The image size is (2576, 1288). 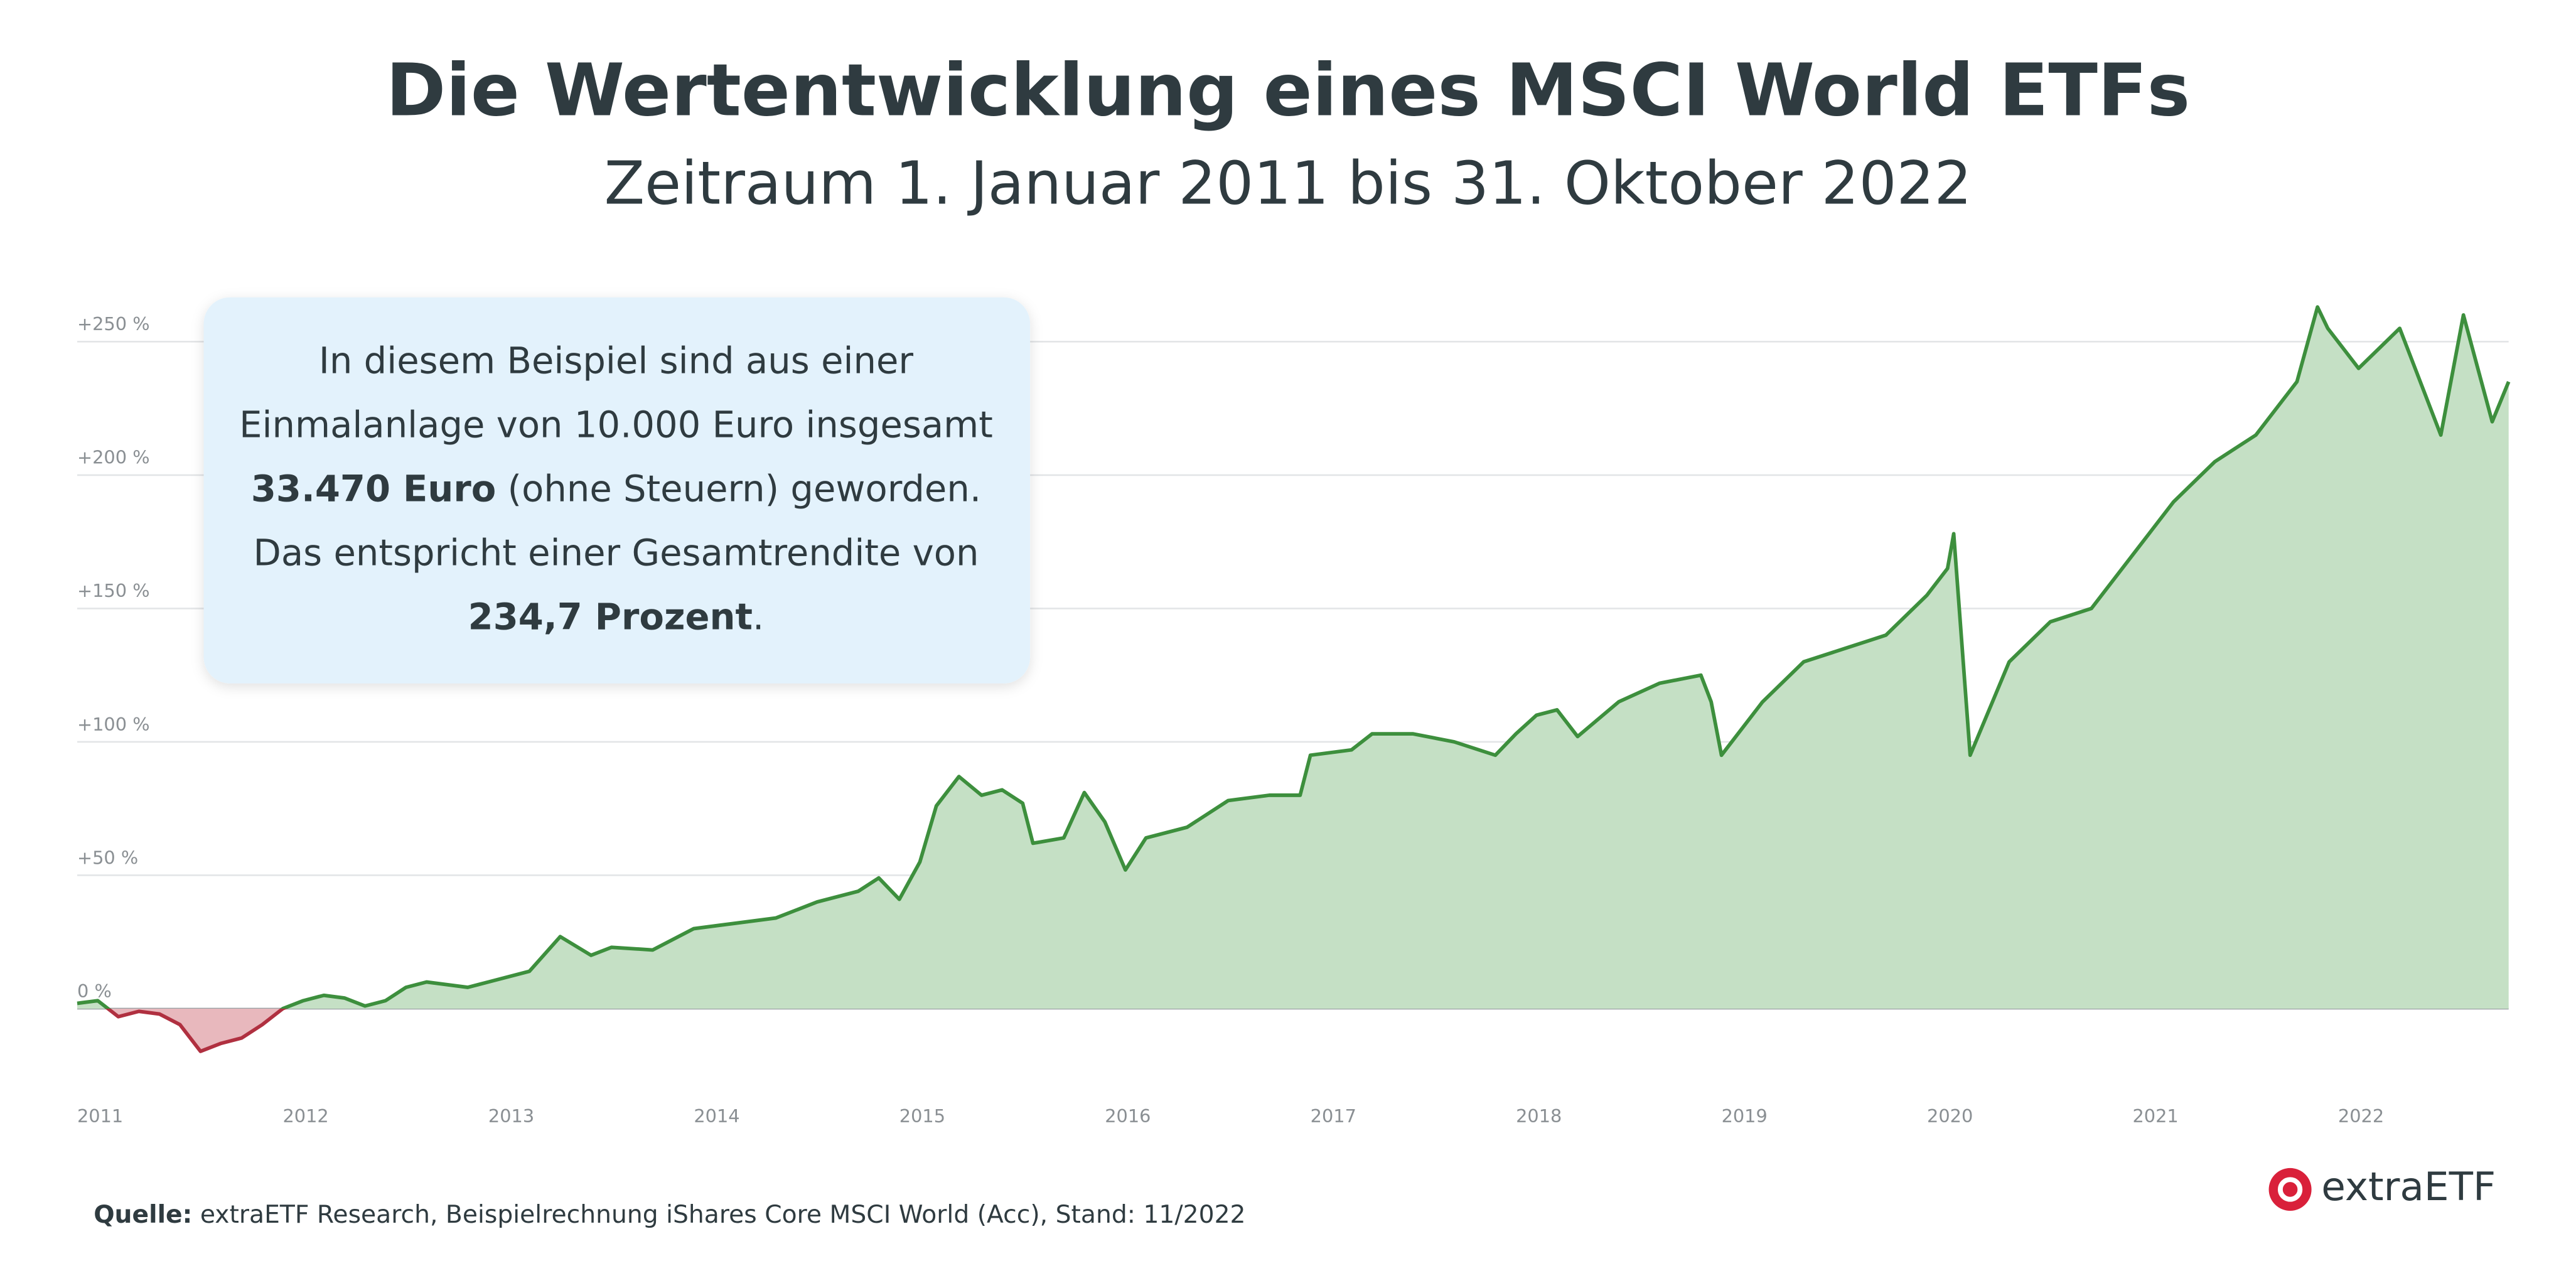 I want to click on callout-text: Einmalanlage von 10.000 Euro insgesamt, so click(x=616, y=425).